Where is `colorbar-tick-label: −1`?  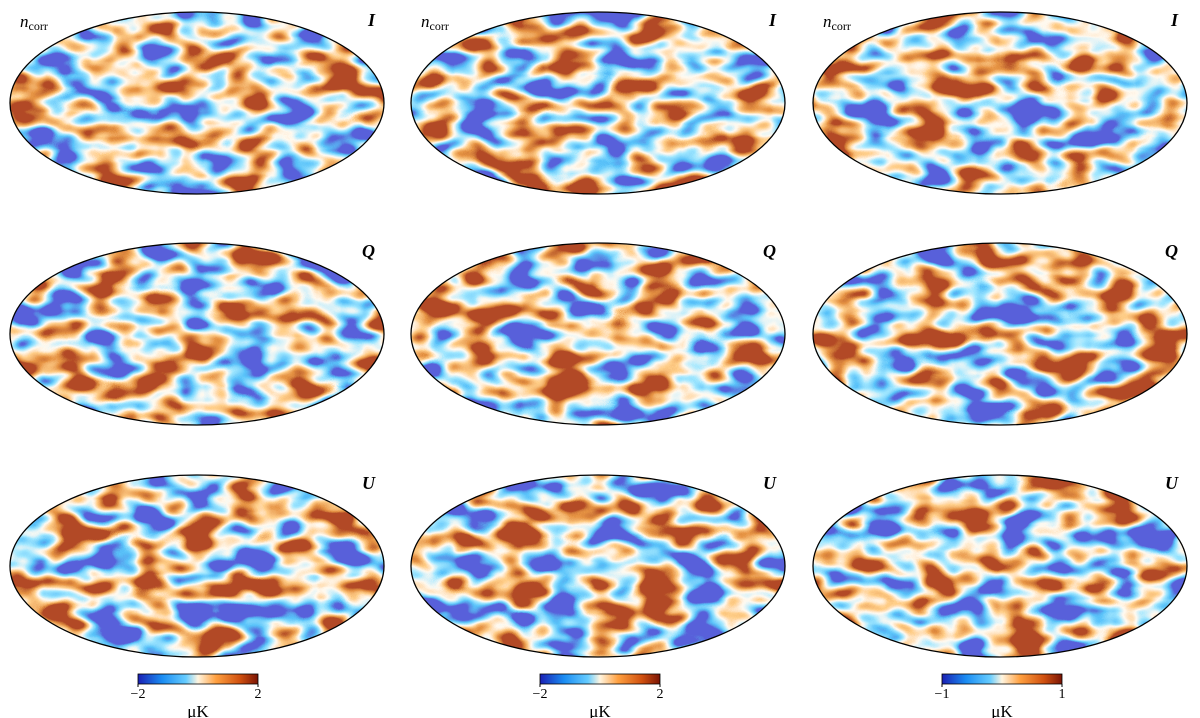 colorbar-tick-label: −1 is located at coordinates (942, 694).